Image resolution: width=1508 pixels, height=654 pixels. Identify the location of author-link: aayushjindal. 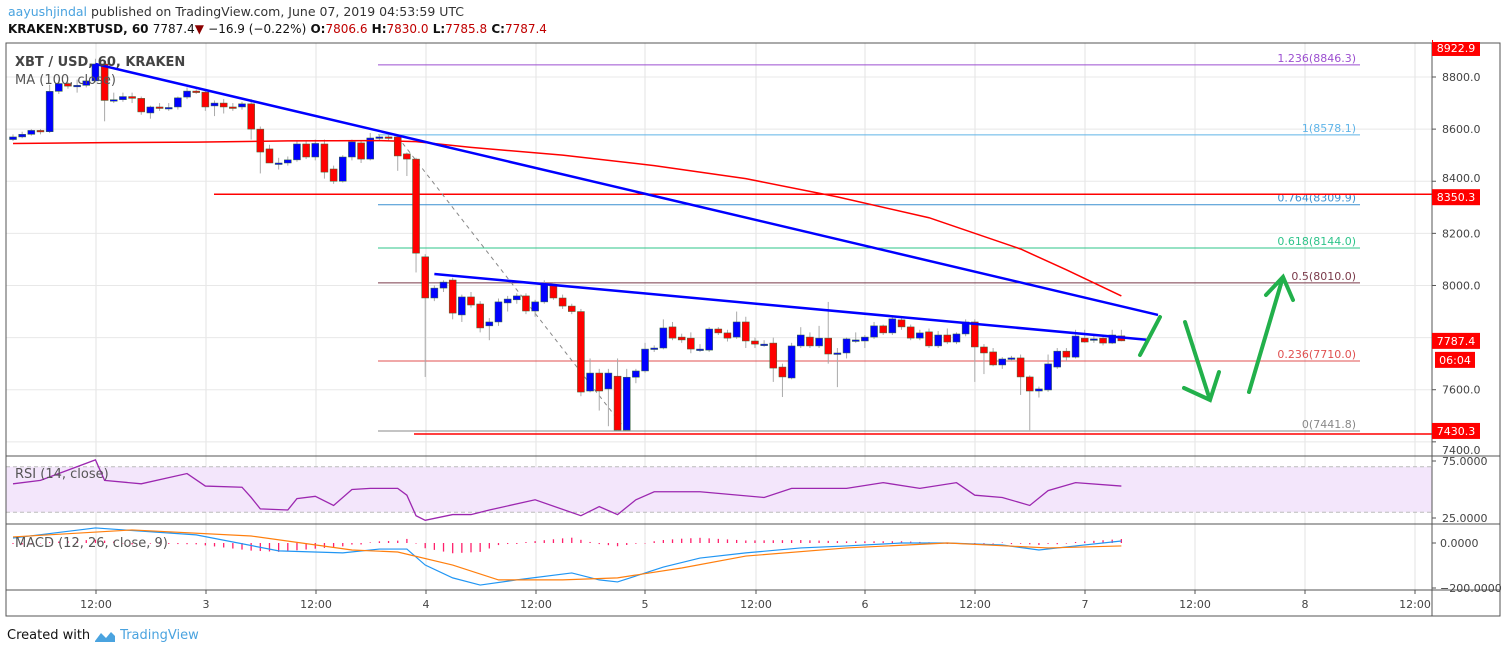
(48, 11).